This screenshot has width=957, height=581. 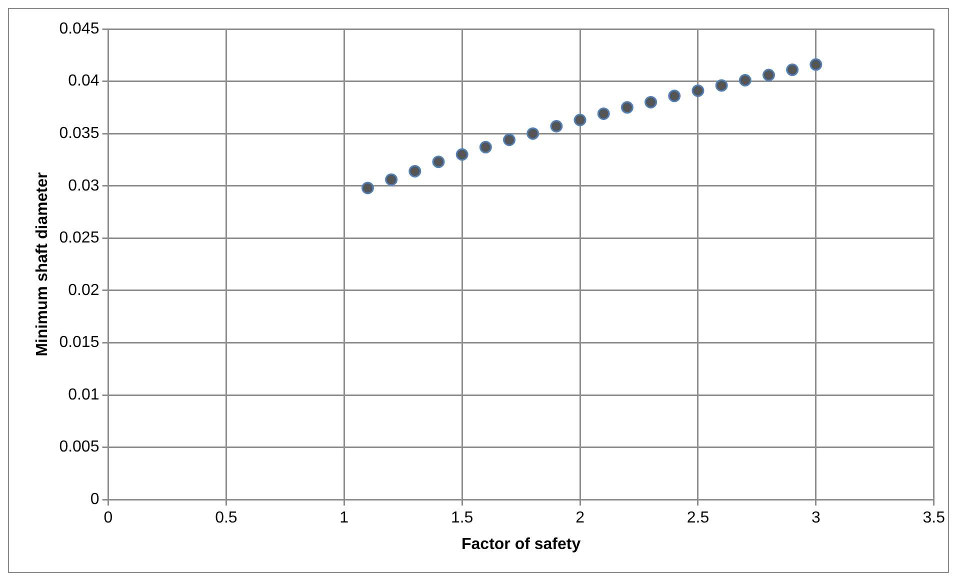 What do you see at coordinates (79, 447) in the screenshot?
I see `y-tick-label: 0.005` at bounding box center [79, 447].